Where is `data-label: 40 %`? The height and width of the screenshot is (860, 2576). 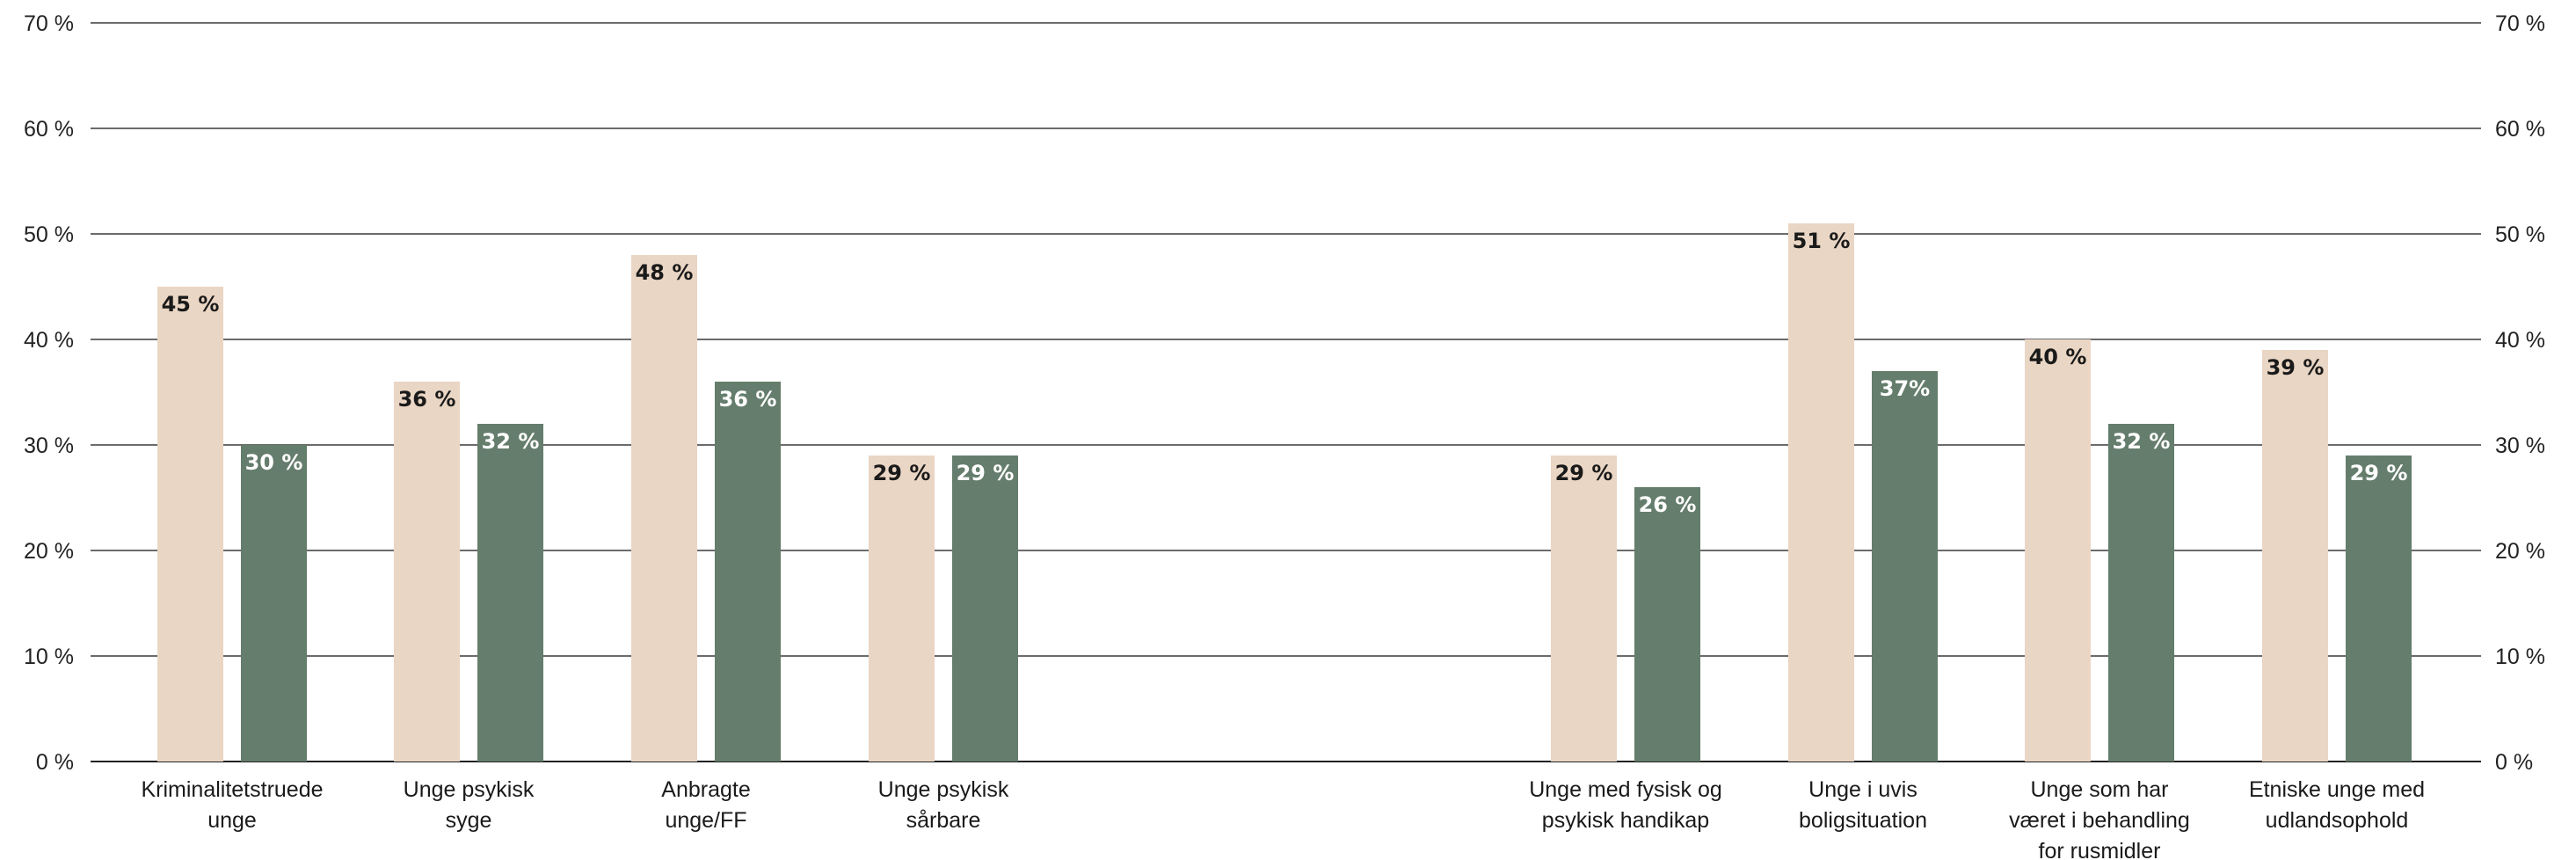 data-label: 40 % is located at coordinates (2058, 357).